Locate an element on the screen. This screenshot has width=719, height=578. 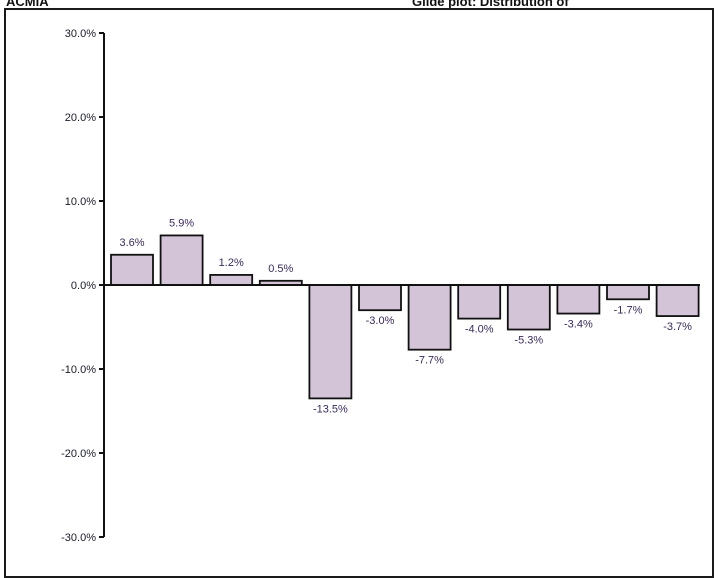
data-label: -3.4% is located at coordinates (578, 325).